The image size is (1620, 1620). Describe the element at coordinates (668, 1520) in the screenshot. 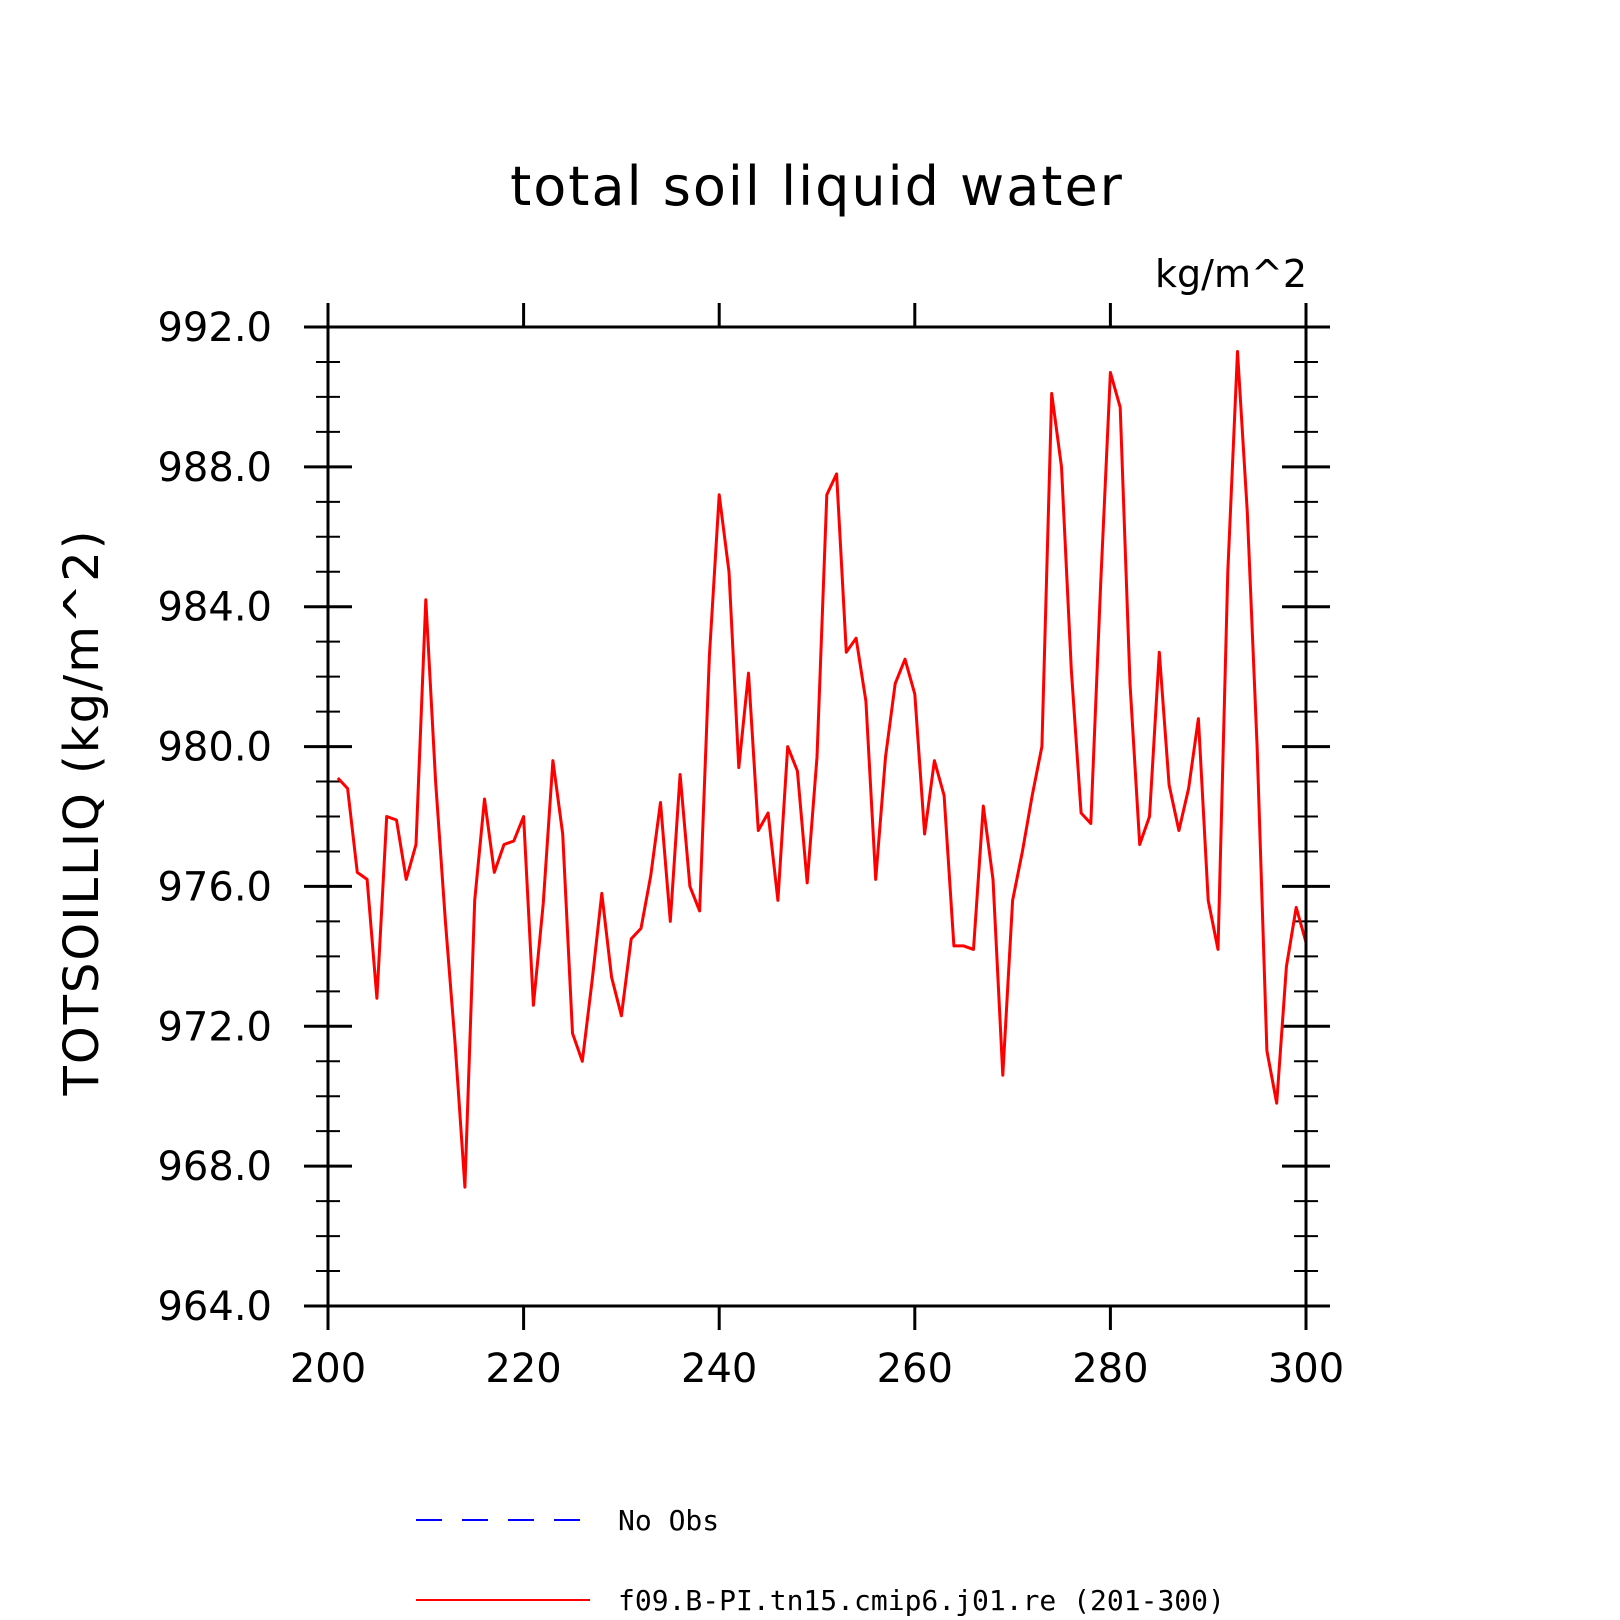

I see `legend-label: No Obs` at that location.